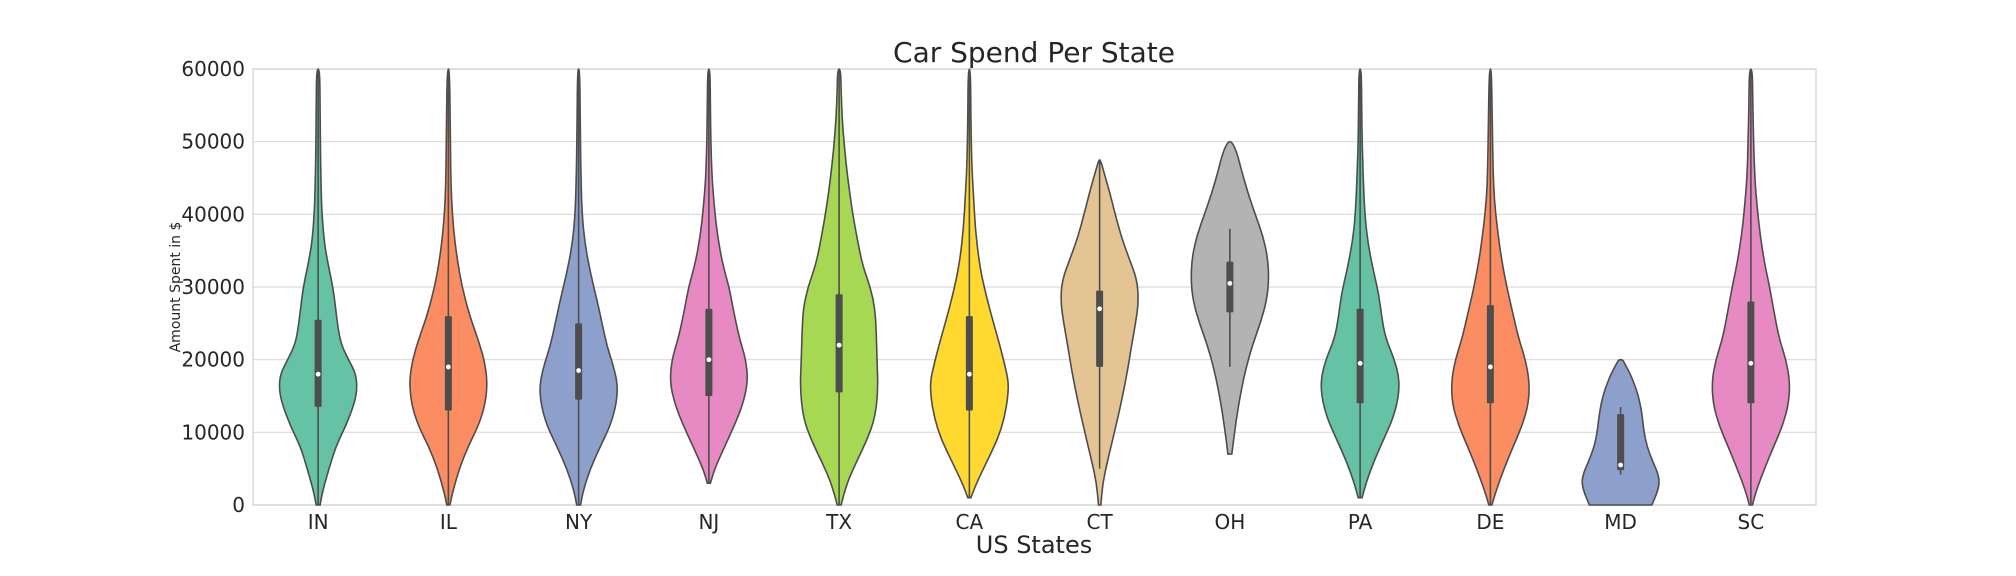 The height and width of the screenshot is (576, 2016). Describe the element at coordinates (1100, 309) in the screenshot. I see `median-dot-ct` at that location.